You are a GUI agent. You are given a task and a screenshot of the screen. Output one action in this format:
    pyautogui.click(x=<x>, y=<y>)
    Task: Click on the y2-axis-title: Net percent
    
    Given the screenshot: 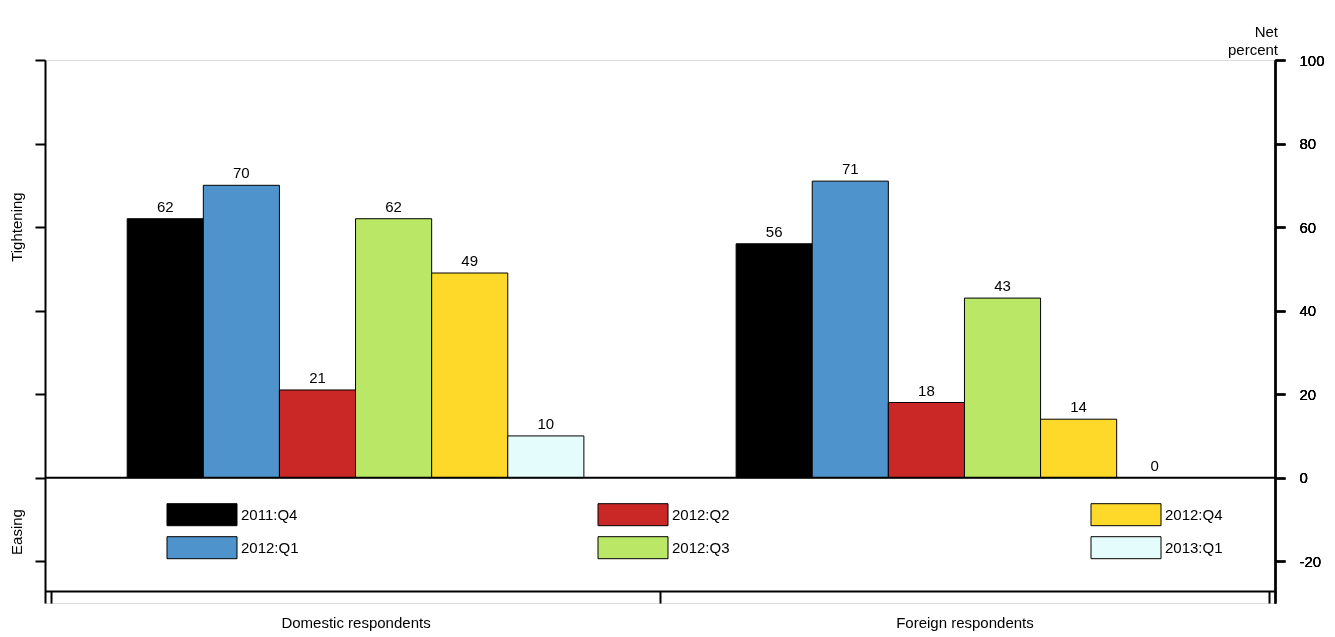 What is the action you would take?
    pyautogui.click(x=1253, y=40)
    